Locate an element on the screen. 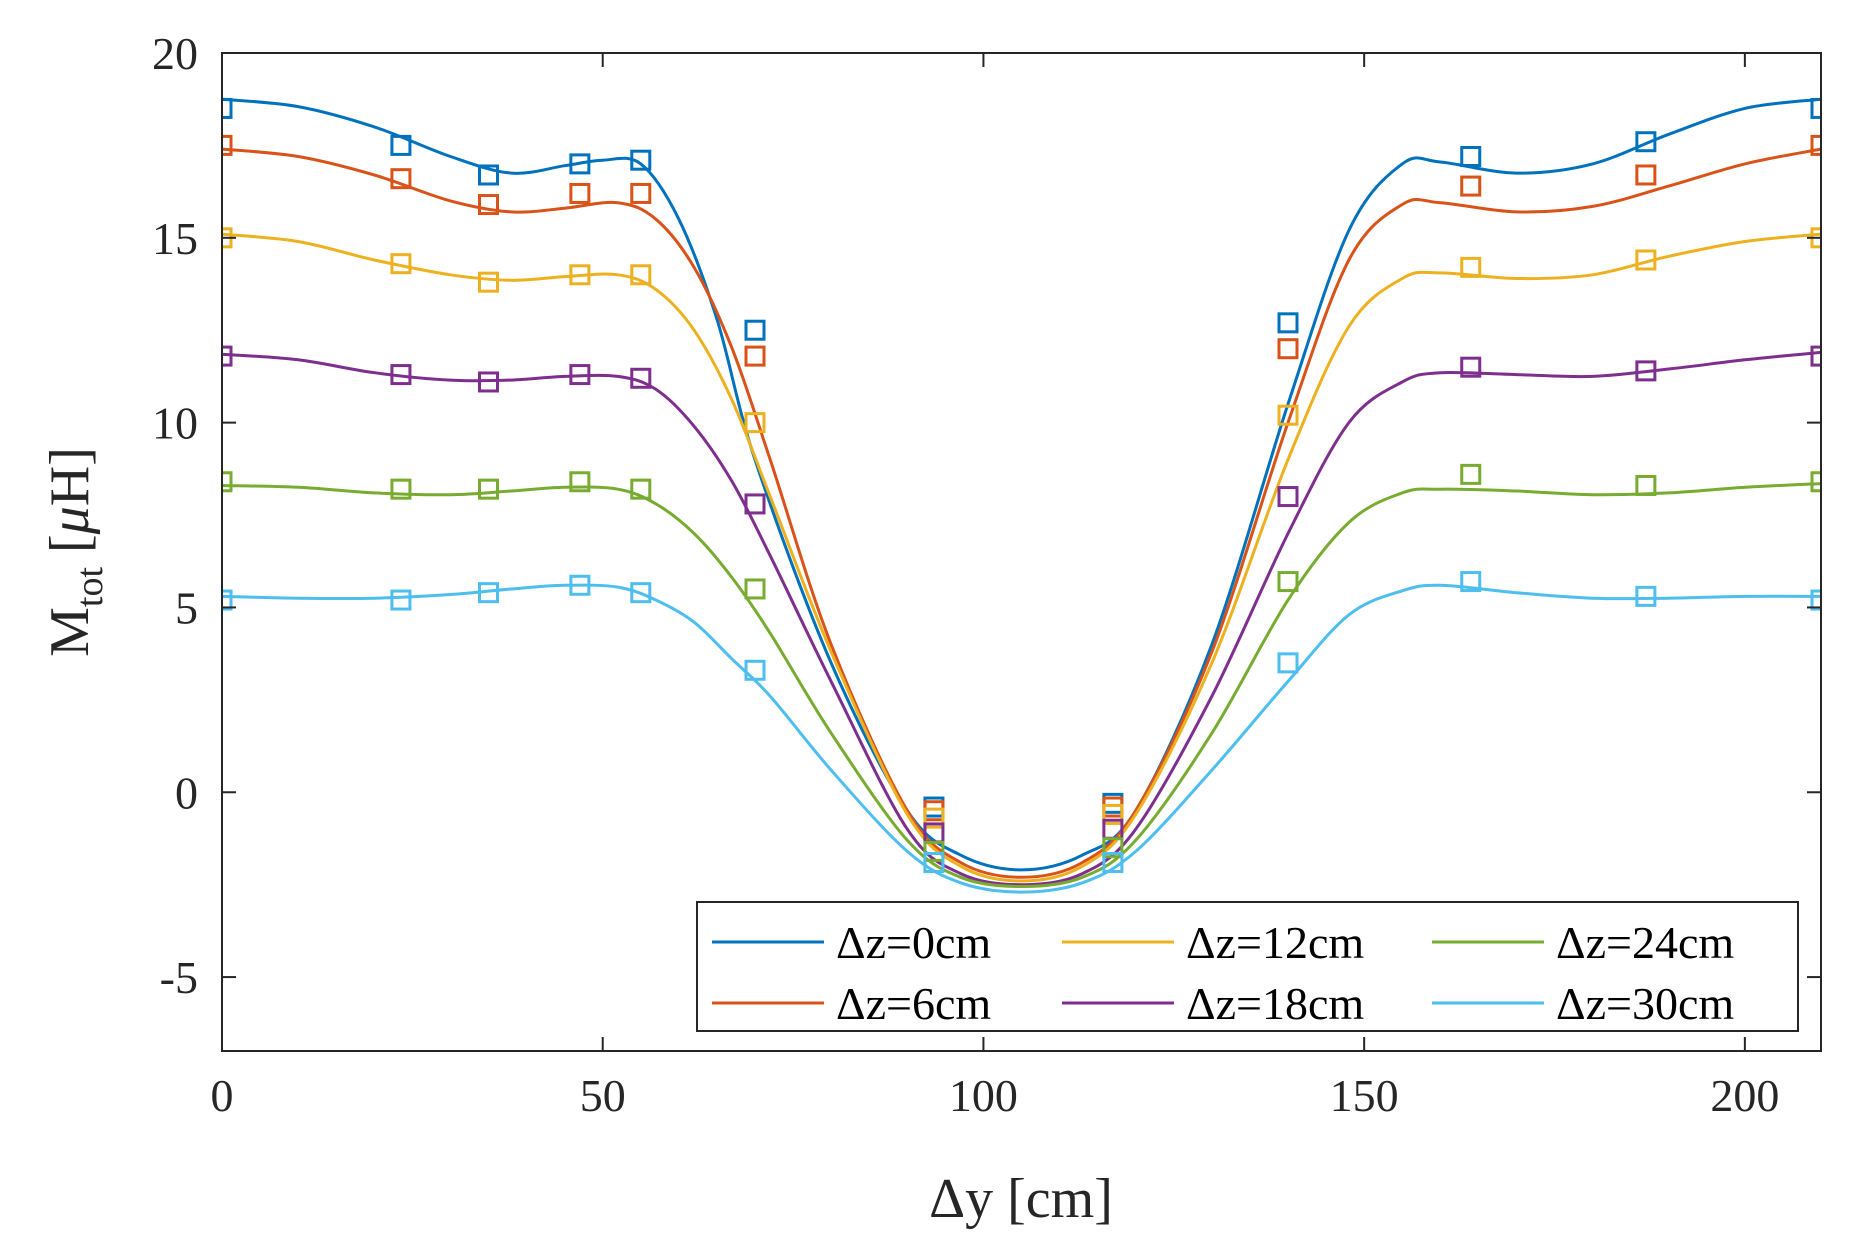 Image resolution: width=1854 pixels, height=1243 pixels. y-axis-label-unit-mu: μ is located at coordinates (70, 520).